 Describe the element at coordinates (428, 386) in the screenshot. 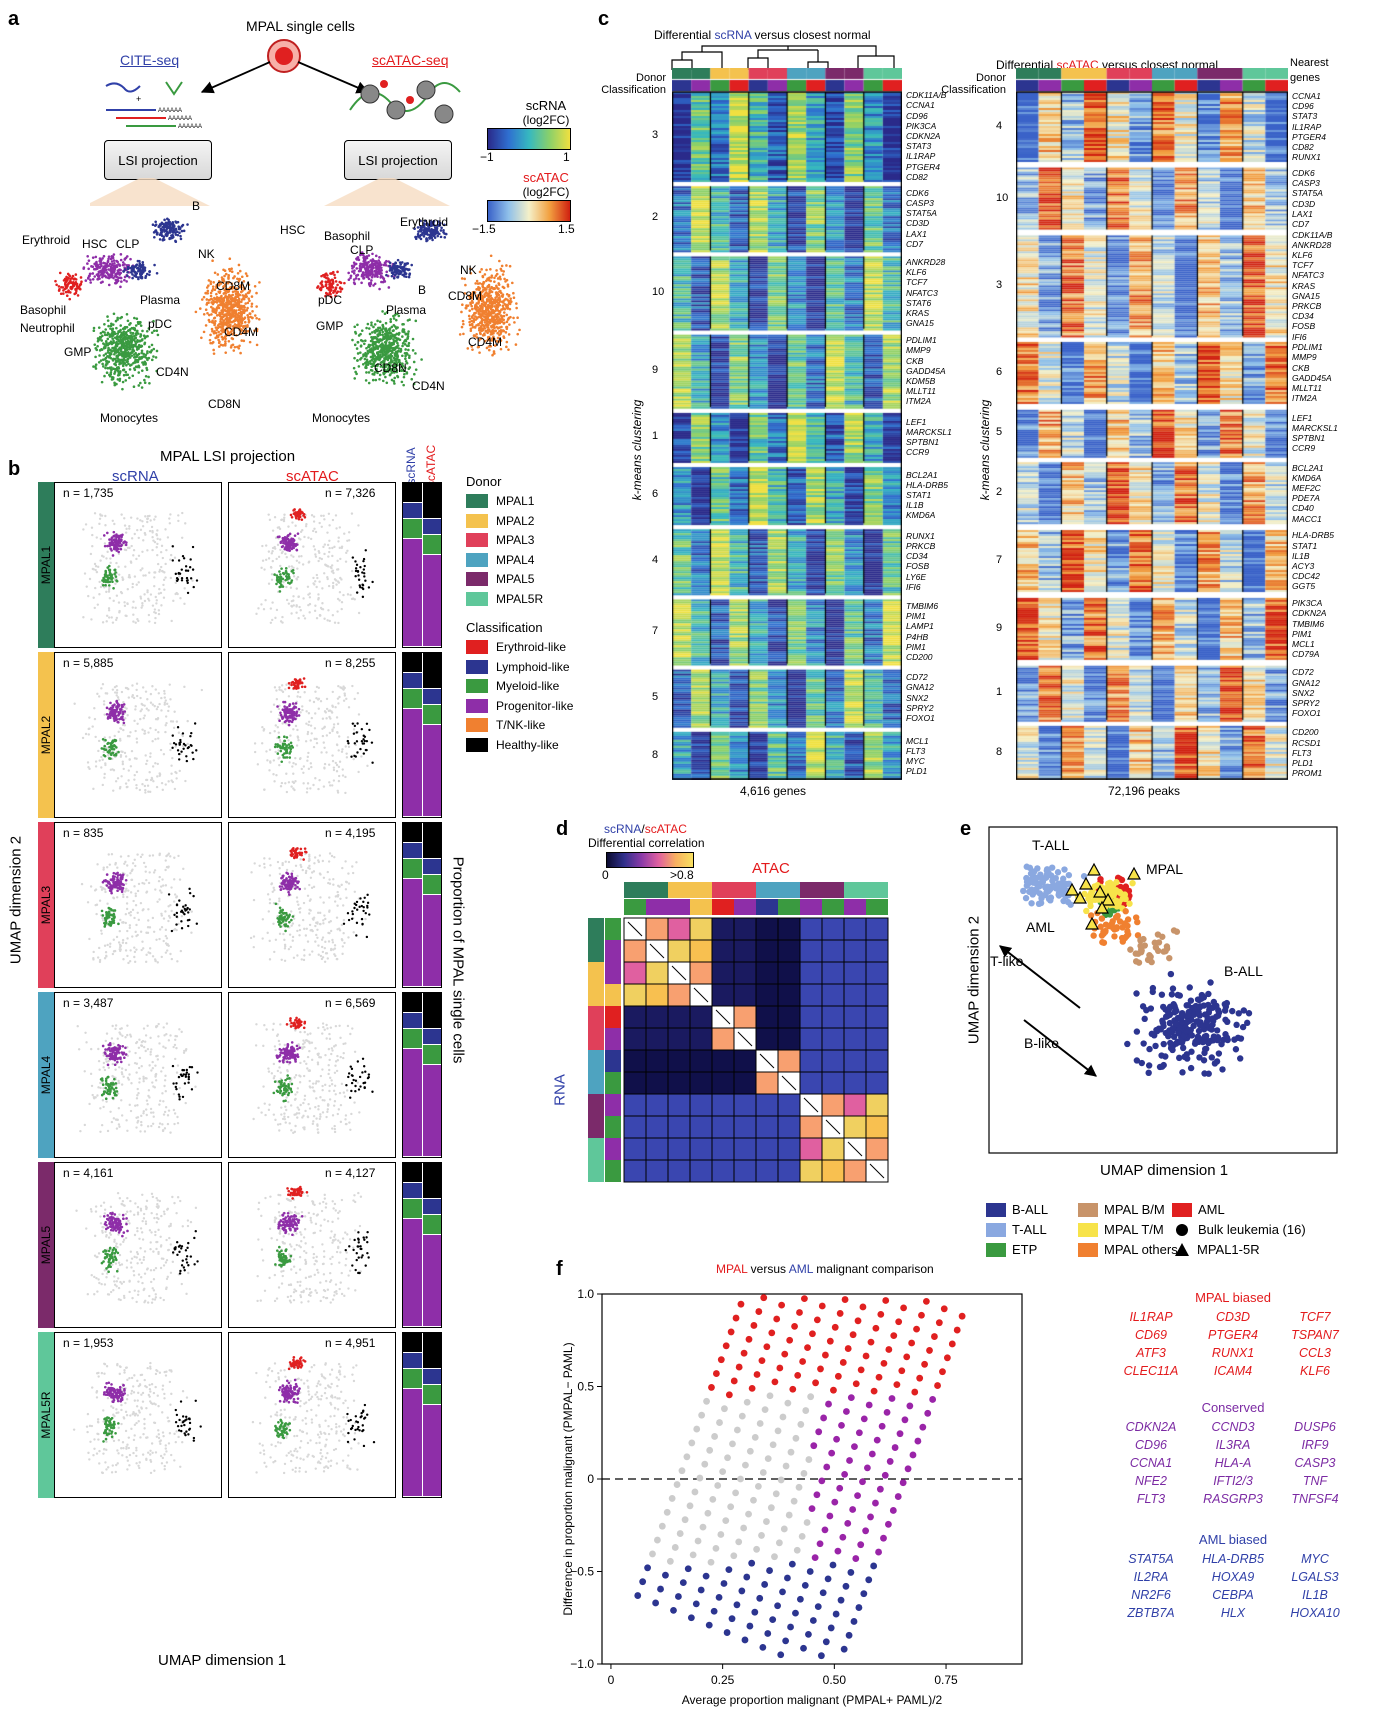

I see `cluster-label-r12: CD4N` at that location.